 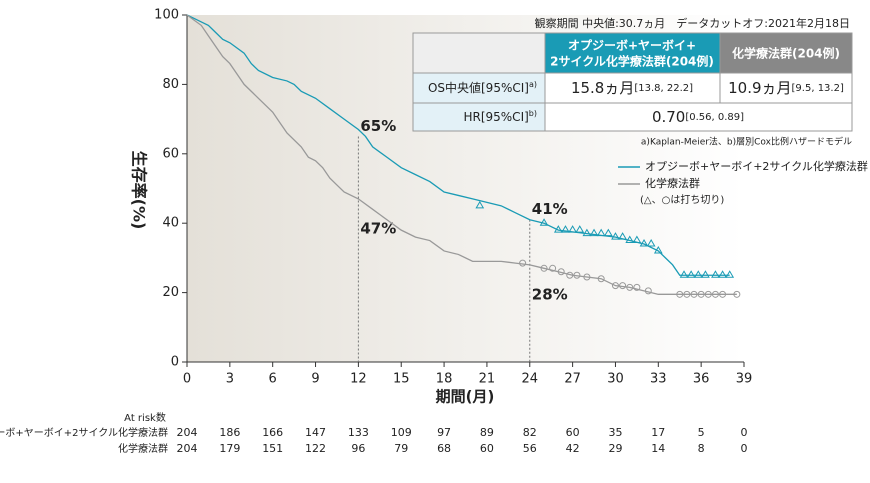 What do you see at coordinates (615, 379) in the screenshot?
I see `x-tick-label: 30` at bounding box center [615, 379].